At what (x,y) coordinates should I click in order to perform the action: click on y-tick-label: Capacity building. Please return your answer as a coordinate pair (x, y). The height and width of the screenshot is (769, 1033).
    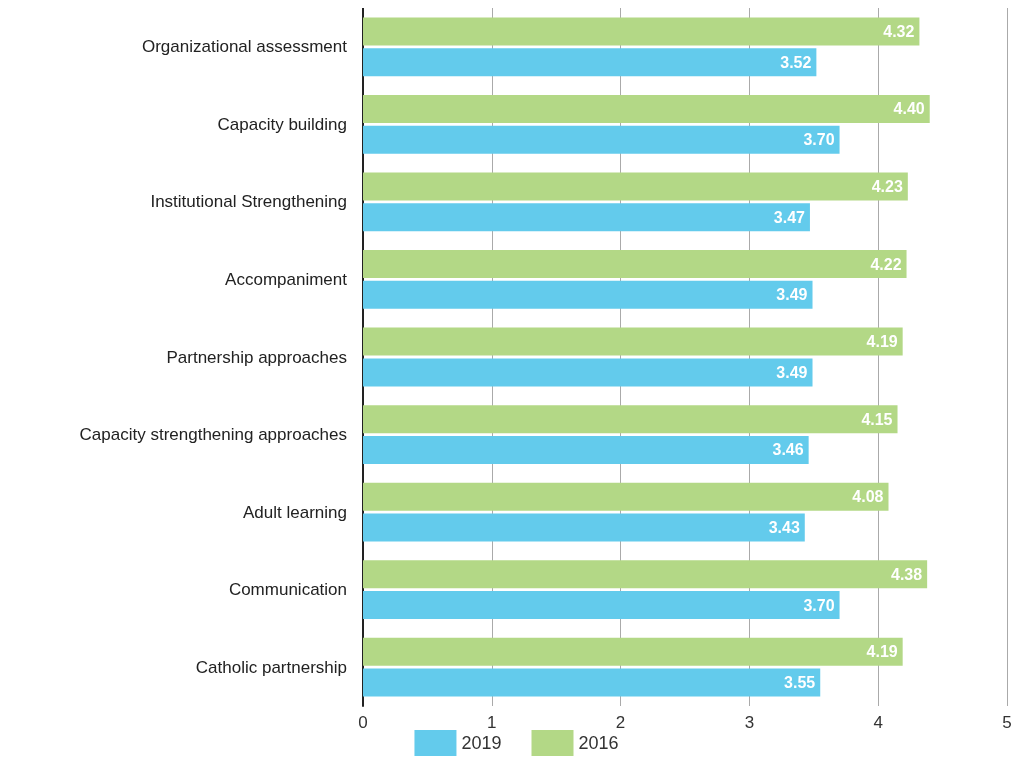
    Looking at the image, I should click on (282, 124).